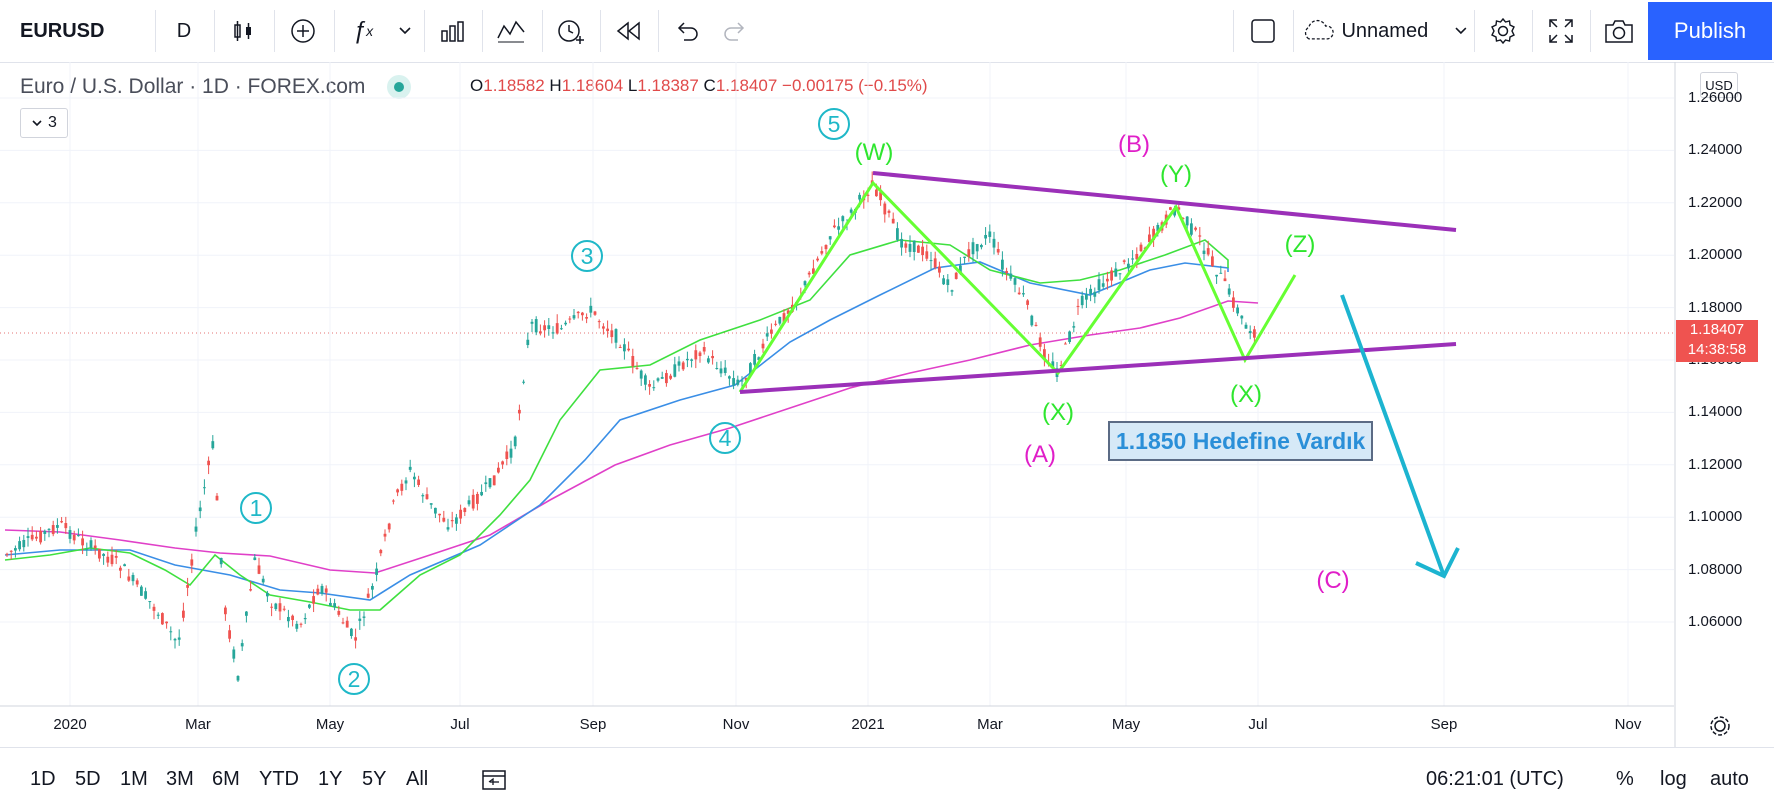  What do you see at coordinates (330, 778) in the screenshot?
I see `range-button-1y: 1Y` at bounding box center [330, 778].